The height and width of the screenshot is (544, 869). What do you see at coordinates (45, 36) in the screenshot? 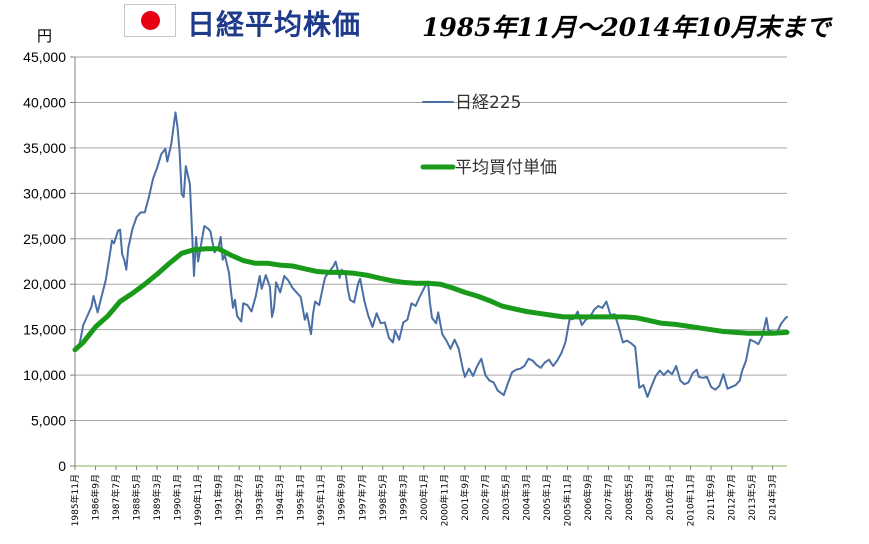
I see `y-axis-unit-label: 円` at bounding box center [45, 36].